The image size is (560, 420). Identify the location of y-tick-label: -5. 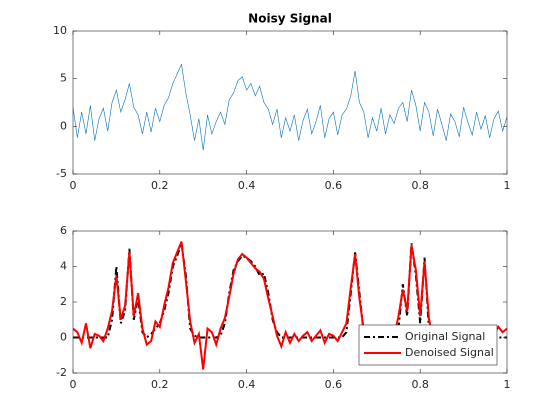
(61, 173).